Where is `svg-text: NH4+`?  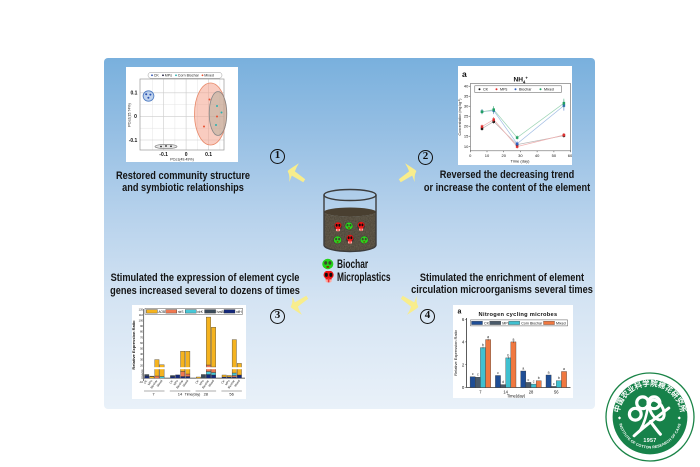 svg-text: NH4+ is located at coordinates (521, 79).